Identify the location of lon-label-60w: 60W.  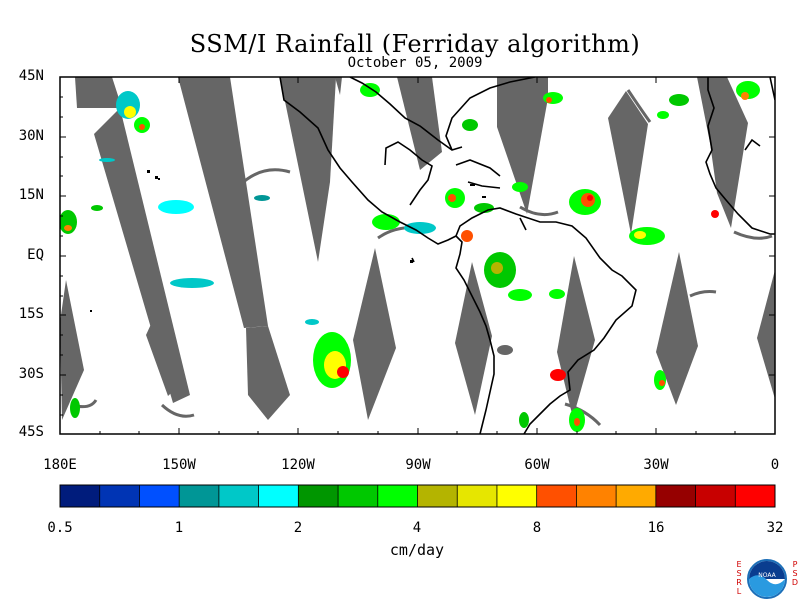
(537, 465).